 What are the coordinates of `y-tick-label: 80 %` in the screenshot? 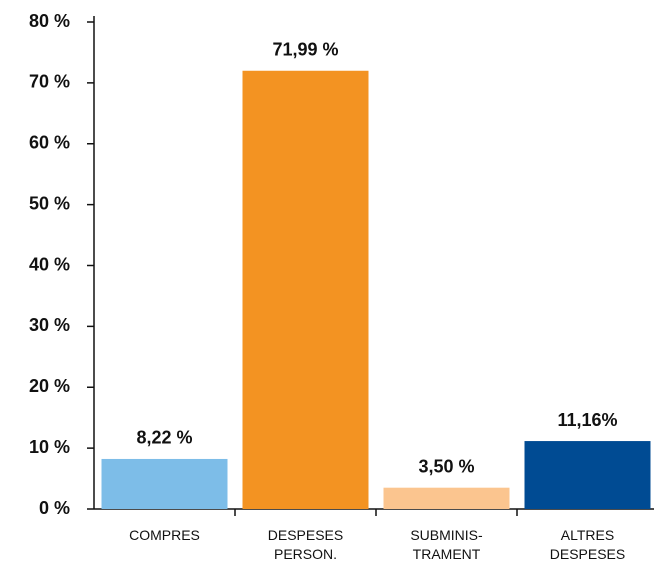 It's located at (49, 21).